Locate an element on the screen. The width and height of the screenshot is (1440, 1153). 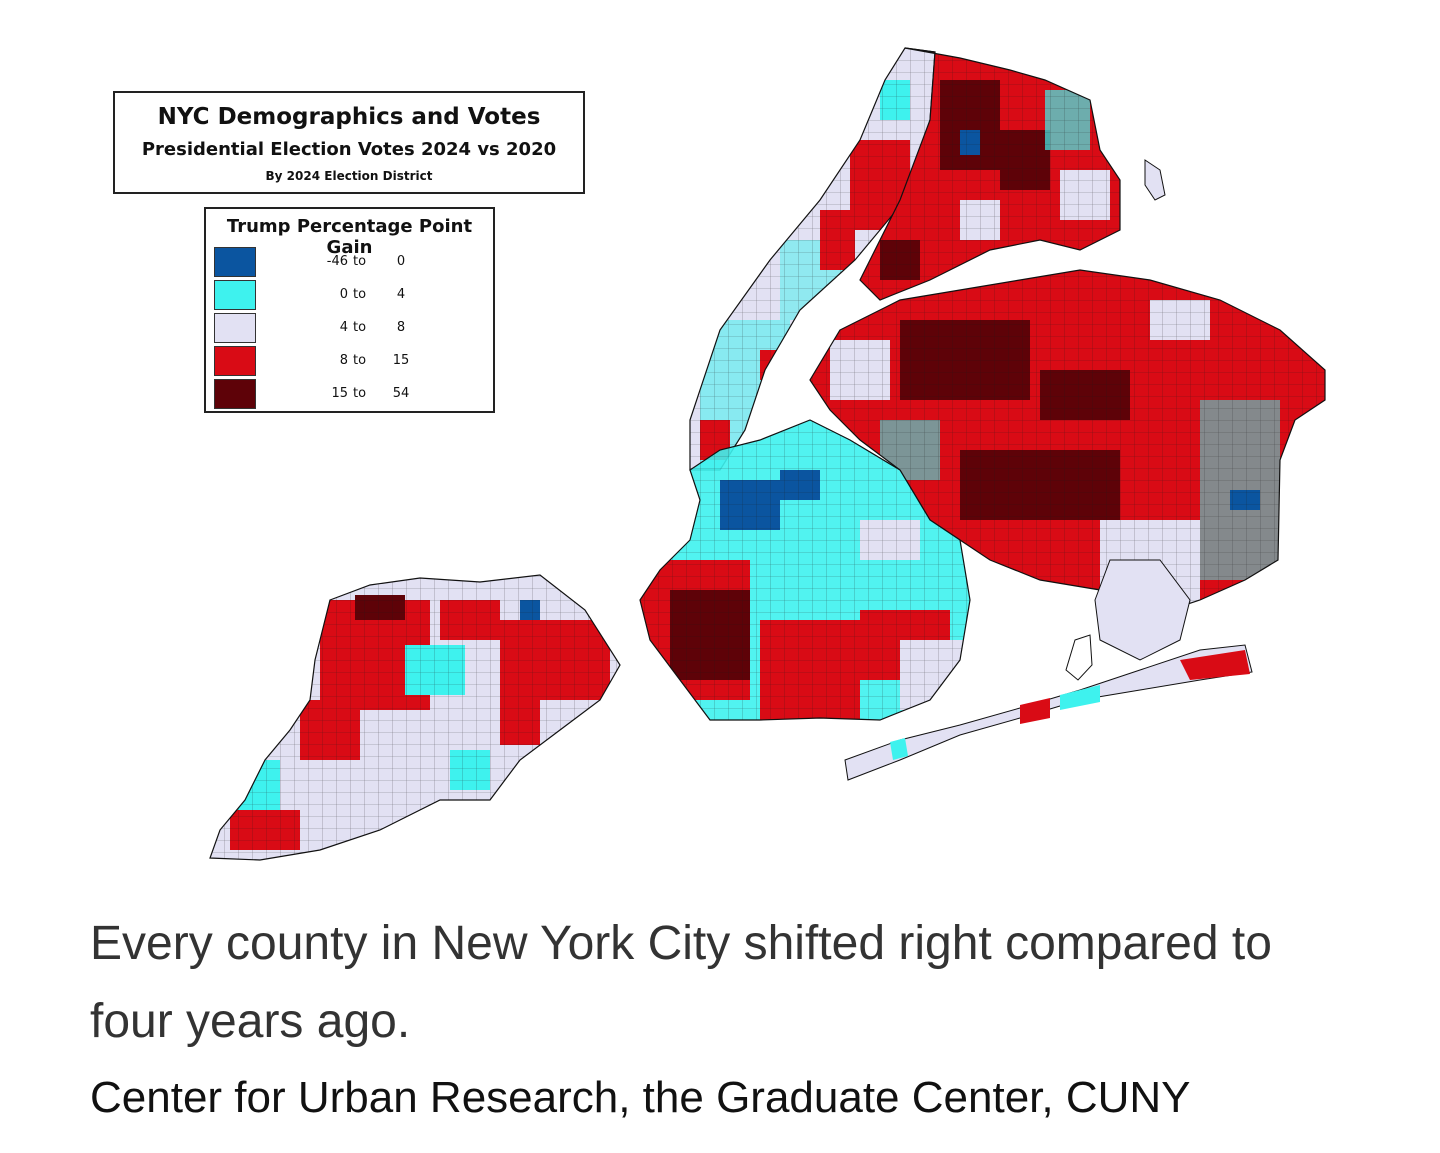
legend-rows: -46 to 0 0 to 4 4 to 8 8 to 15 is located at coordinates (317, 327).